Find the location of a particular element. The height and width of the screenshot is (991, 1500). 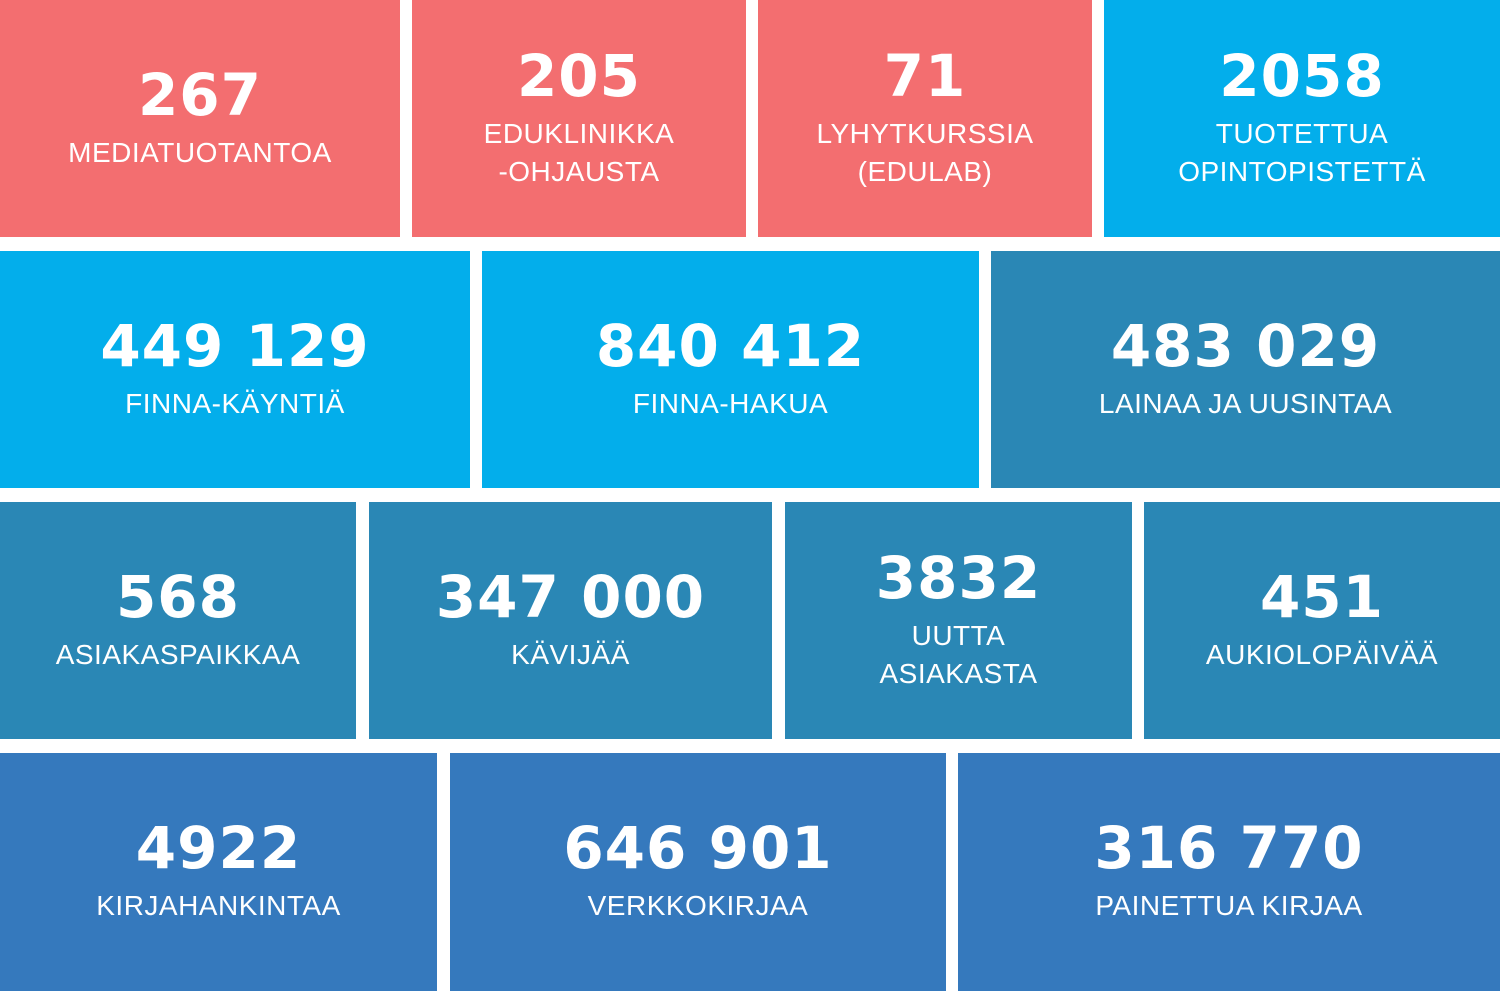

stat-value: 267 is located at coordinates (200, 94).